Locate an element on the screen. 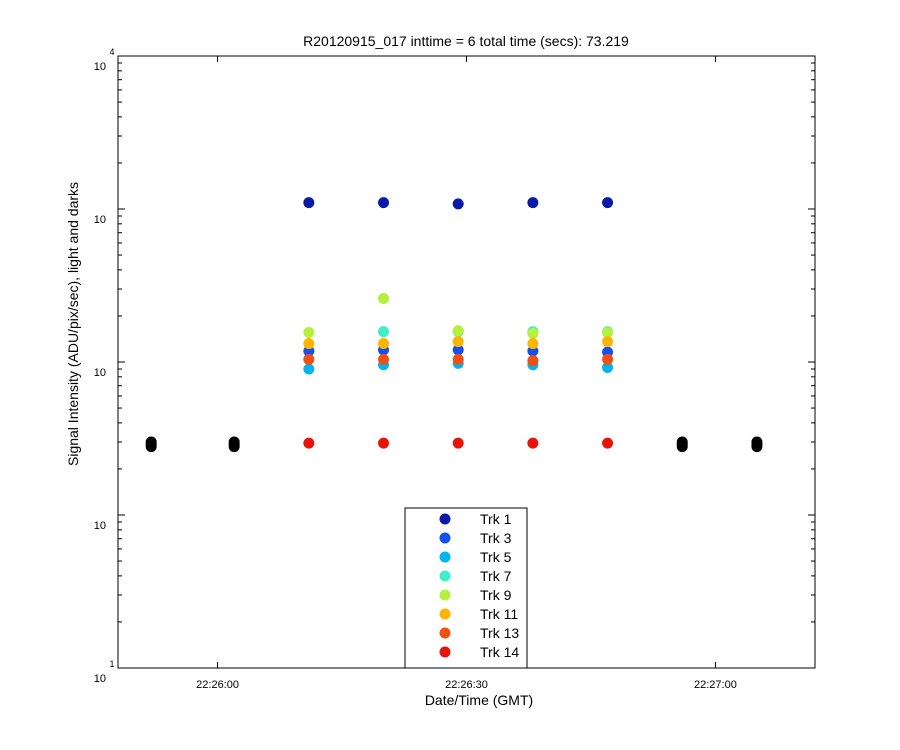 This screenshot has width=900, height=750. legend-box is located at coordinates (466, 588).